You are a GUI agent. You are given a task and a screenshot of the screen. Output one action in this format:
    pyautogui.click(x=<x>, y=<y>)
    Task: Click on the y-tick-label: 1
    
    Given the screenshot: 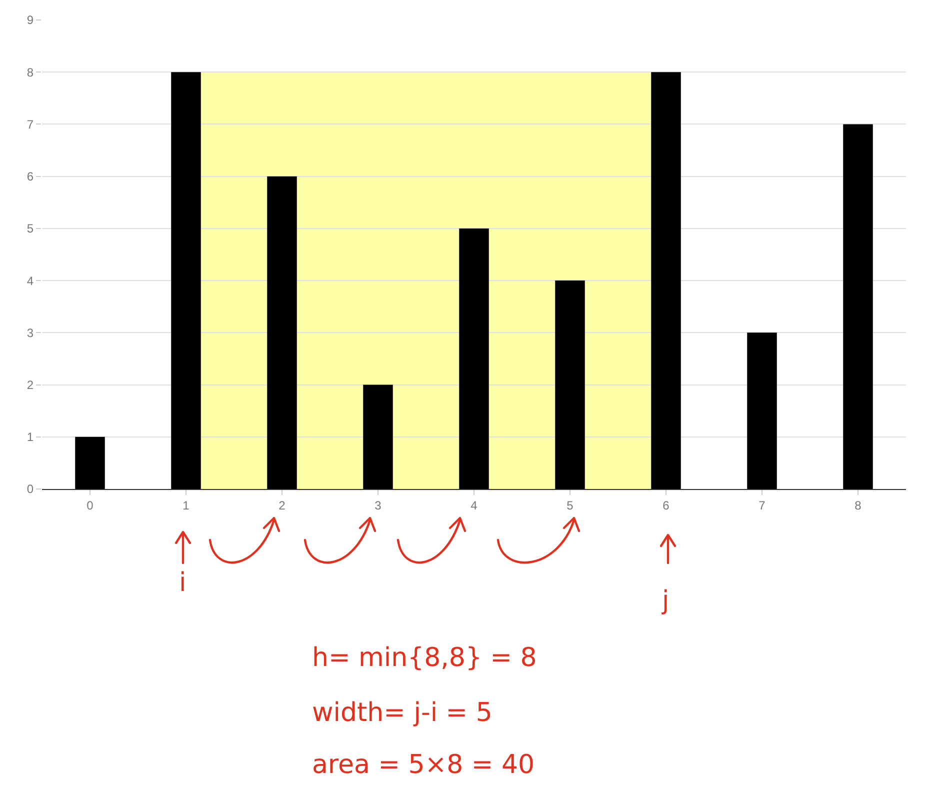 What is the action you would take?
    pyautogui.click(x=30, y=437)
    